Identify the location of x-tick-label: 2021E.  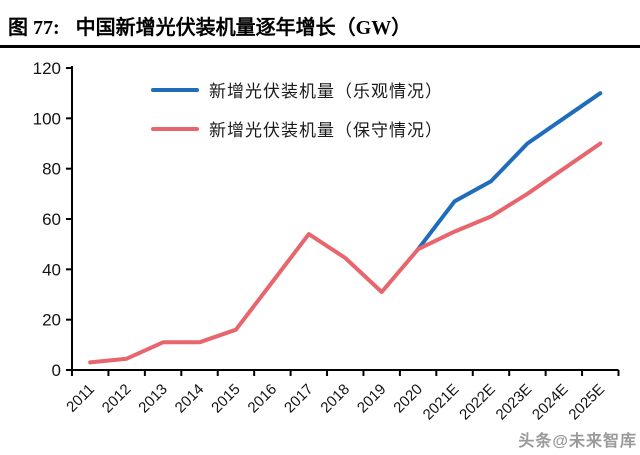
(441, 402).